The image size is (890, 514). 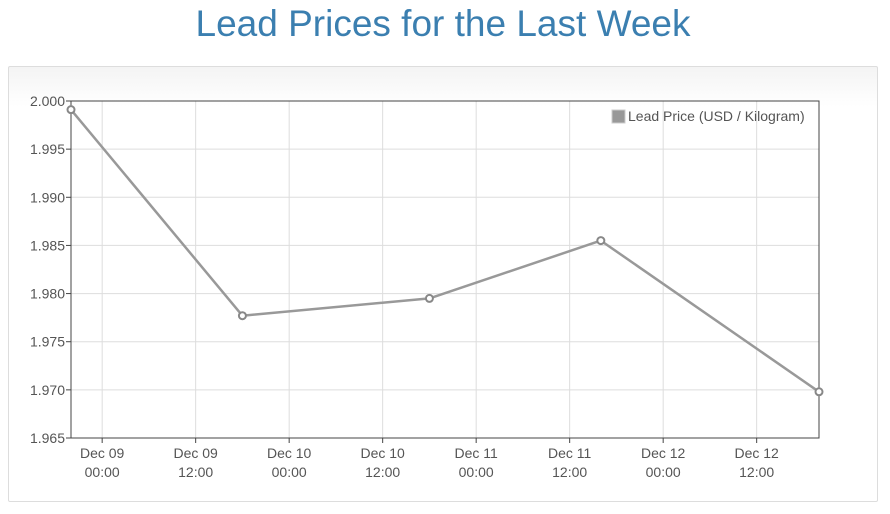 I want to click on y-tick-label: 1.990, so click(x=47, y=197).